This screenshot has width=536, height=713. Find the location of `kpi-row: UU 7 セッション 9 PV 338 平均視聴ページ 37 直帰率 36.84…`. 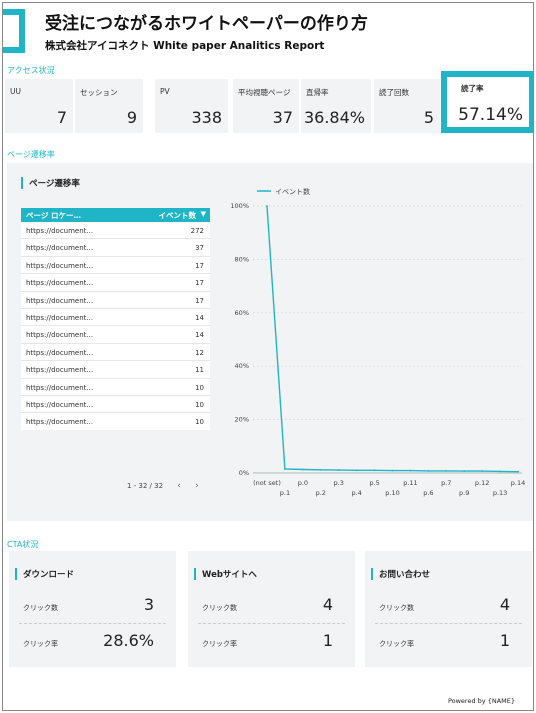

kpi-row: UU 7 セッション 9 PV 338 平均視聴ページ 37 直帰率 36.84… is located at coordinates (269, 102).